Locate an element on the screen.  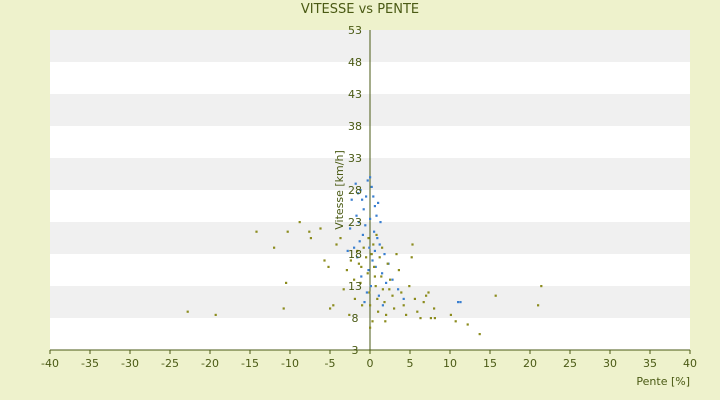
y-tick-label: 3 is located at coordinates (355, 350).